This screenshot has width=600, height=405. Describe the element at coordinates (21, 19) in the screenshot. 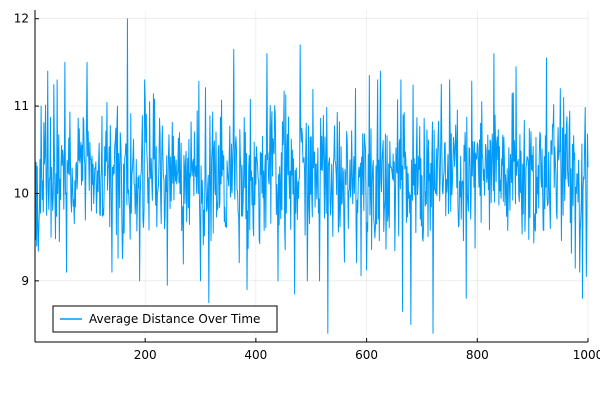

I see `y-tick-label: 12` at that location.